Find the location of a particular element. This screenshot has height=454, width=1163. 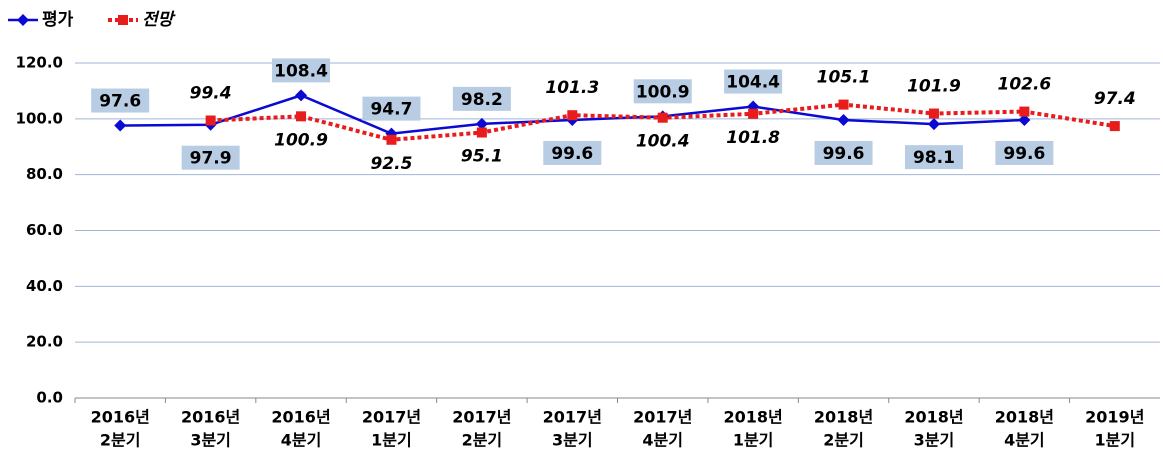

data-label: 99.4 is located at coordinates (211, 94).